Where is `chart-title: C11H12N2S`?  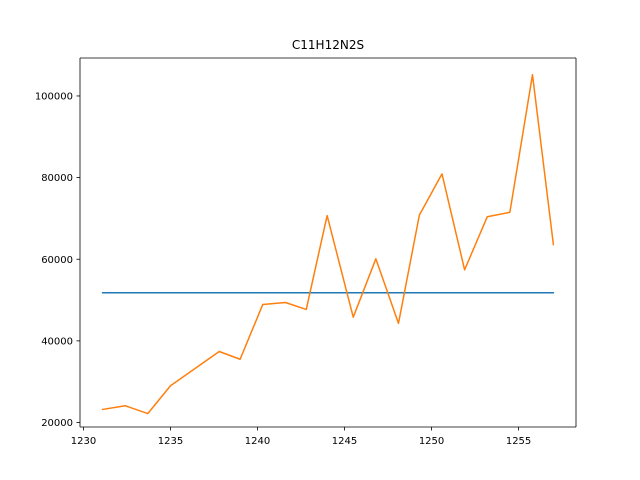
chart-title: C11H12N2S is located at coordinates (328, 45).